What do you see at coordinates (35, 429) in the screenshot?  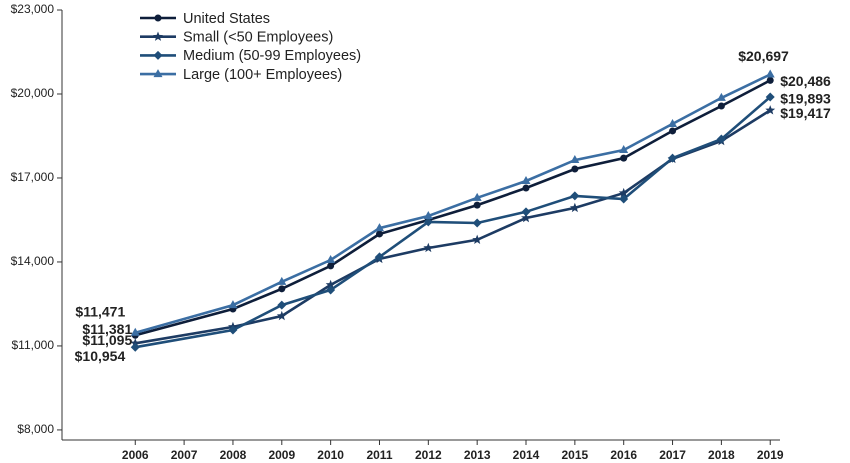 I see `y-tick-label: $8,000` at bounding box center [35, 429].